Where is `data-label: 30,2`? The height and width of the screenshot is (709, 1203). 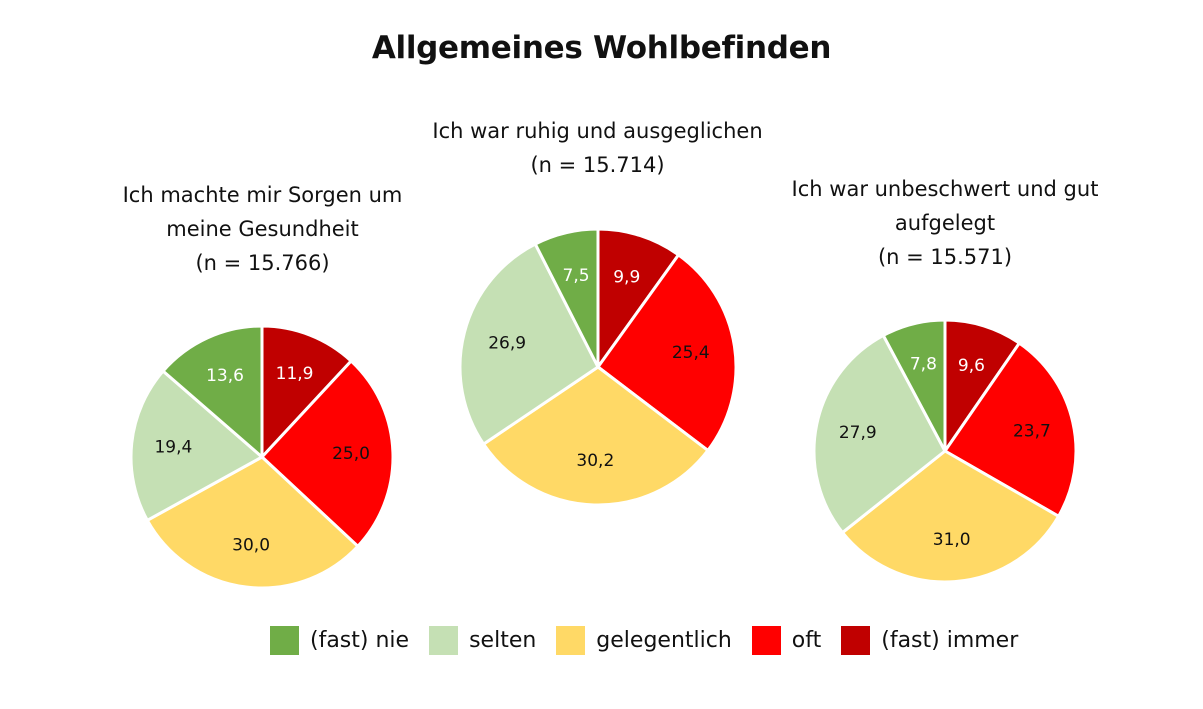
data-label: 30,2 is located at coordinates (595, 461).